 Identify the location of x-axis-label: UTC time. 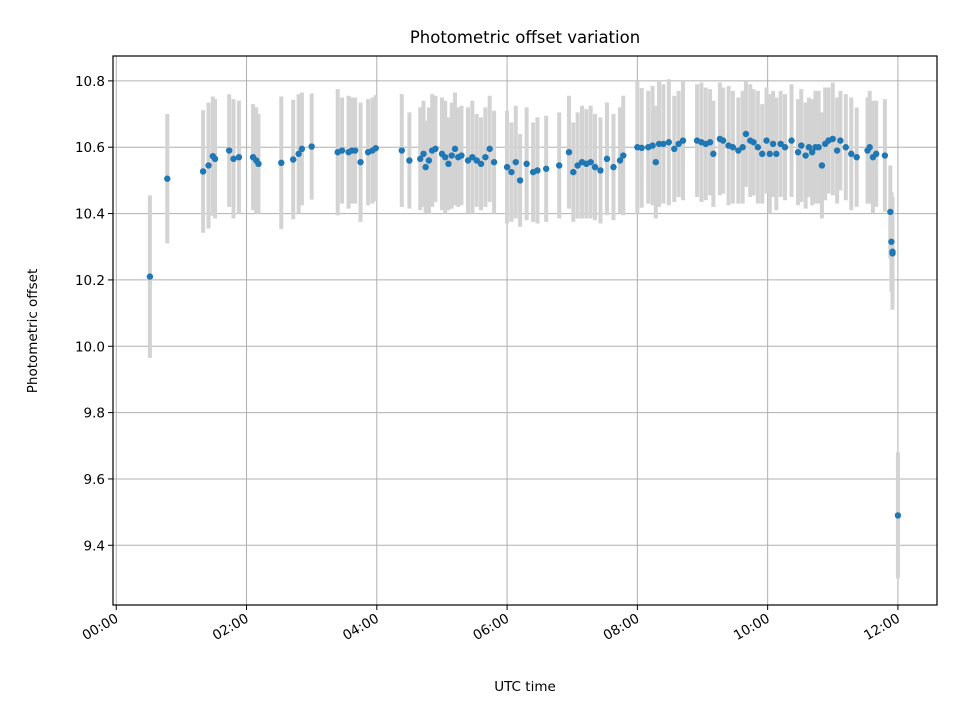
(525, 687).